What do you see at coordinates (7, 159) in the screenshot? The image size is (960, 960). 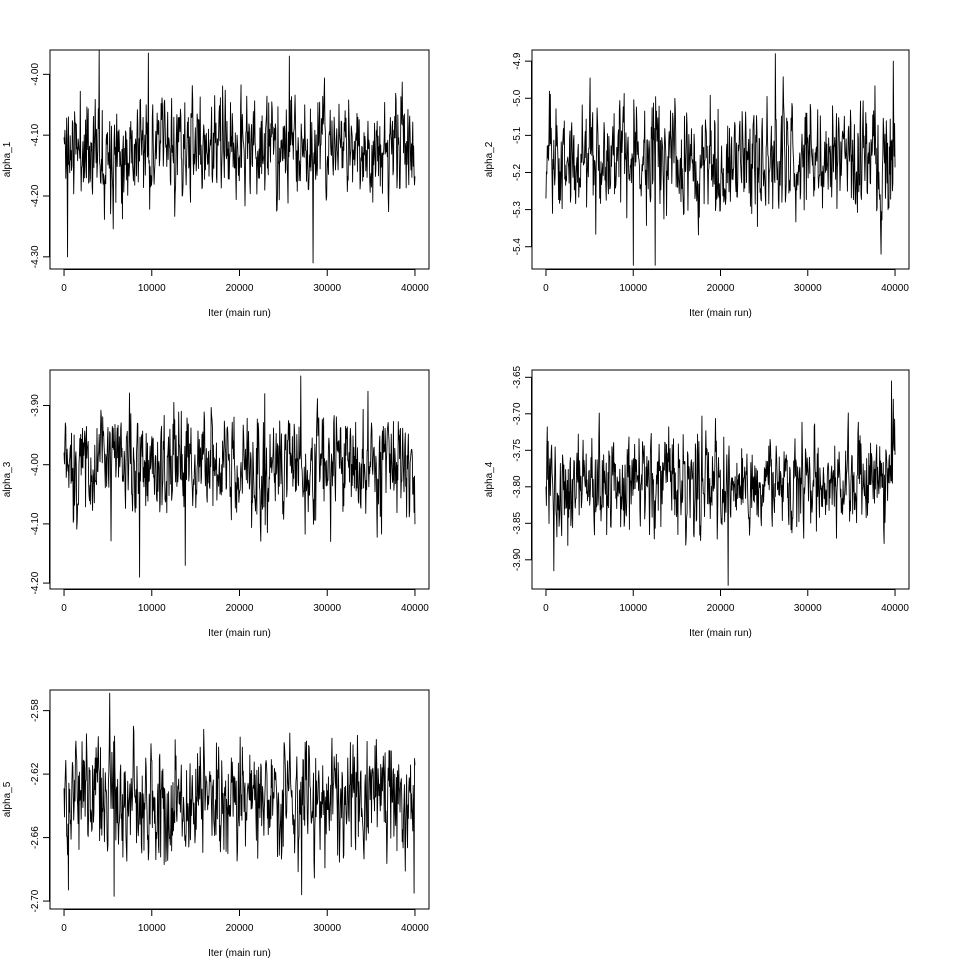 I see `y-axis-label: alpha_1` at bounding box center [7, 159].